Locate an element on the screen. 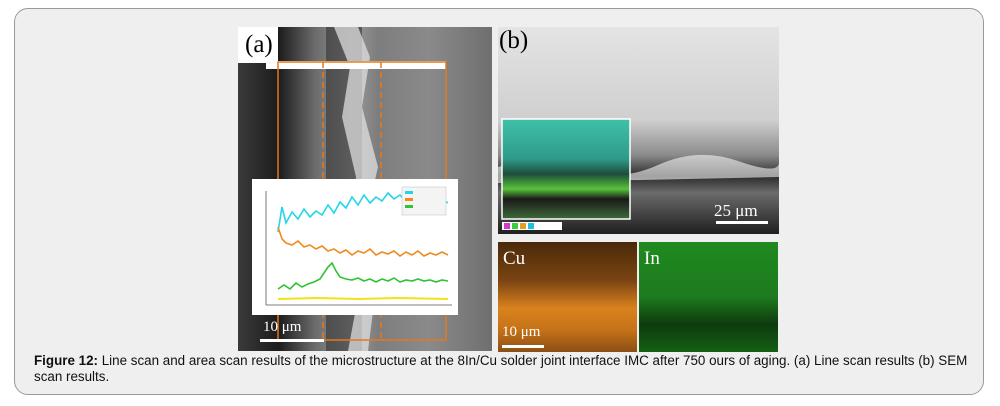  cu-map-label: Cu is located at coordinates (514, 258).